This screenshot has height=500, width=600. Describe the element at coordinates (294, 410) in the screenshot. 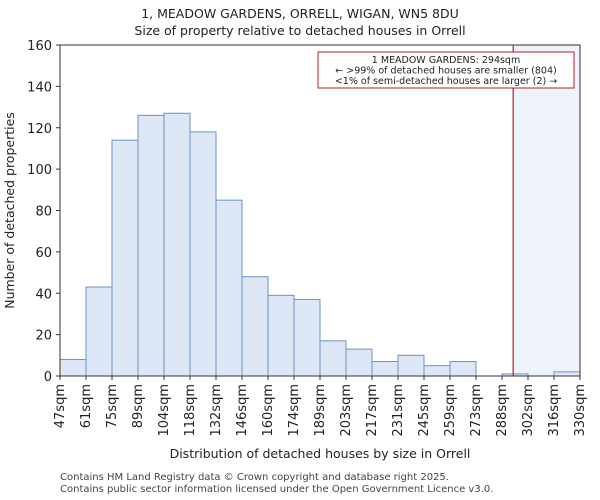

I see `x-tick-label: 174sqm` at that location.